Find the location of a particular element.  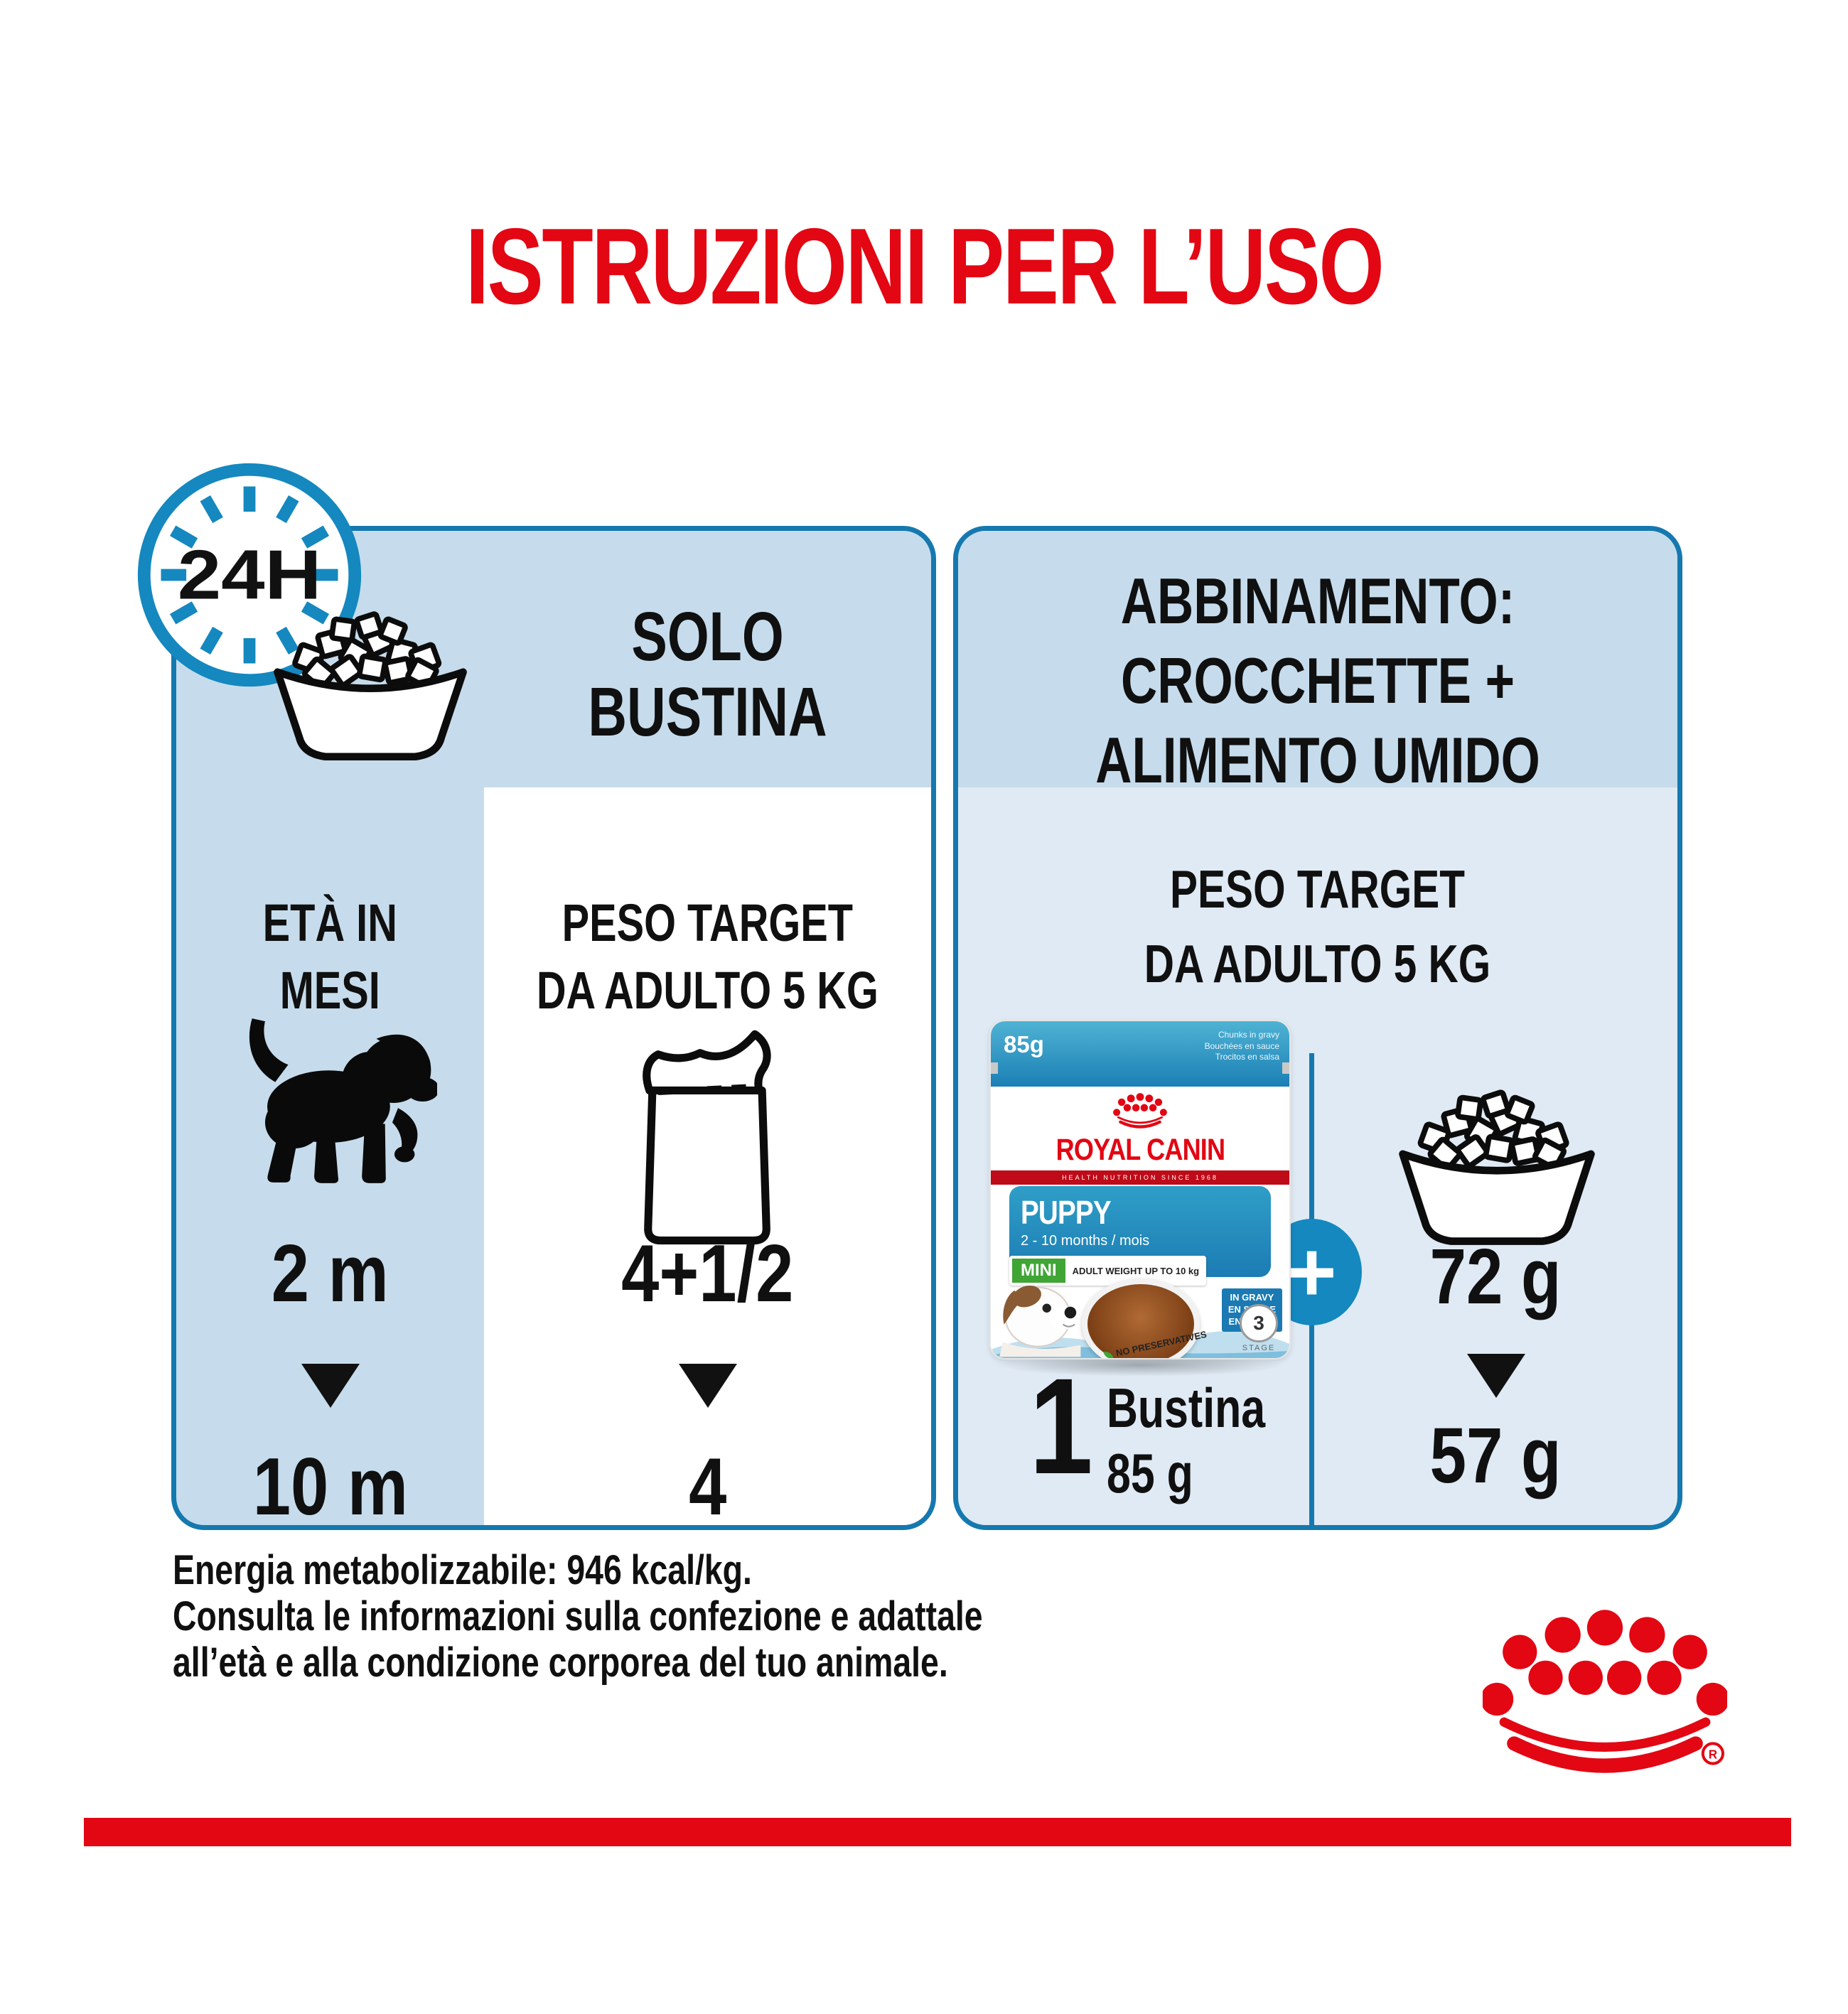

age-arrow-row is located at coordinates (330, 1386).